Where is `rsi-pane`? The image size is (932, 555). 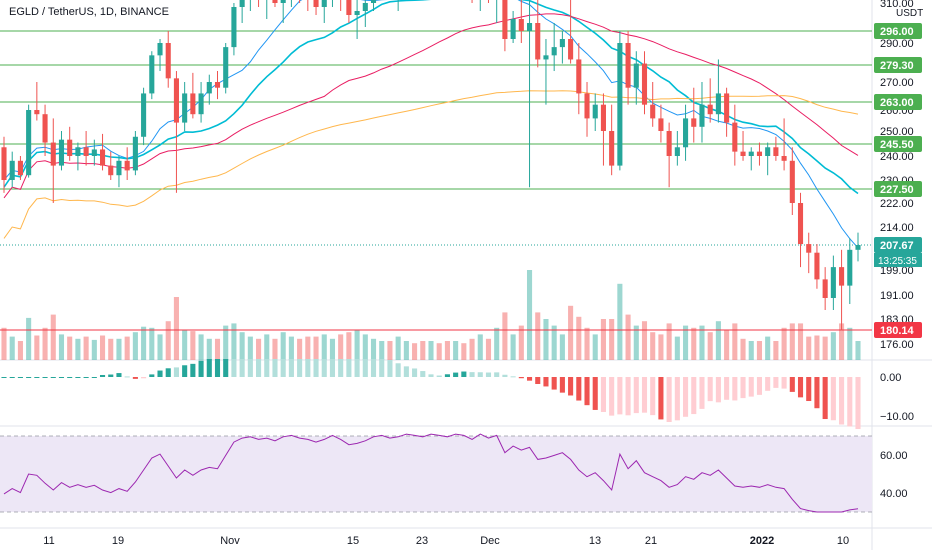
rsi-pane is located at coordinates (436, 473).